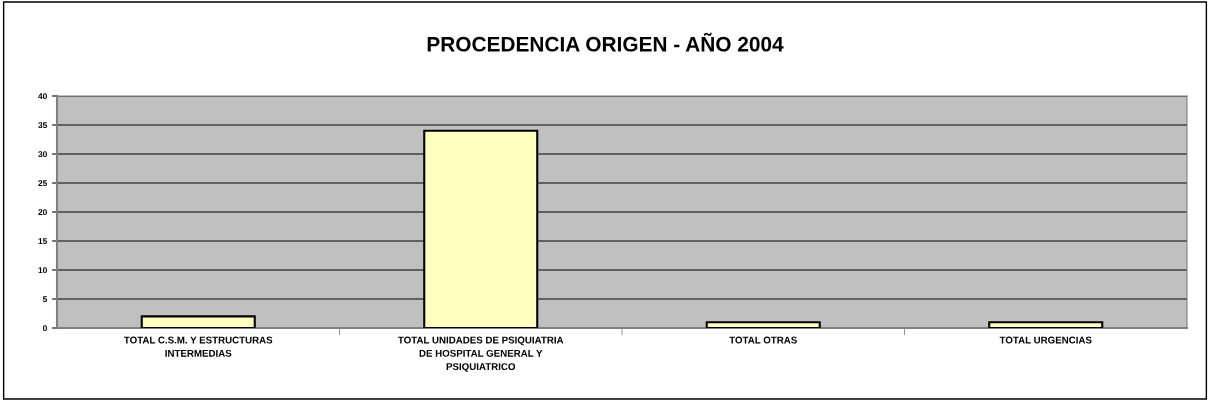 The image size is (1210, 401). I want to click on y-tick-label: 20, so click(42, 212).